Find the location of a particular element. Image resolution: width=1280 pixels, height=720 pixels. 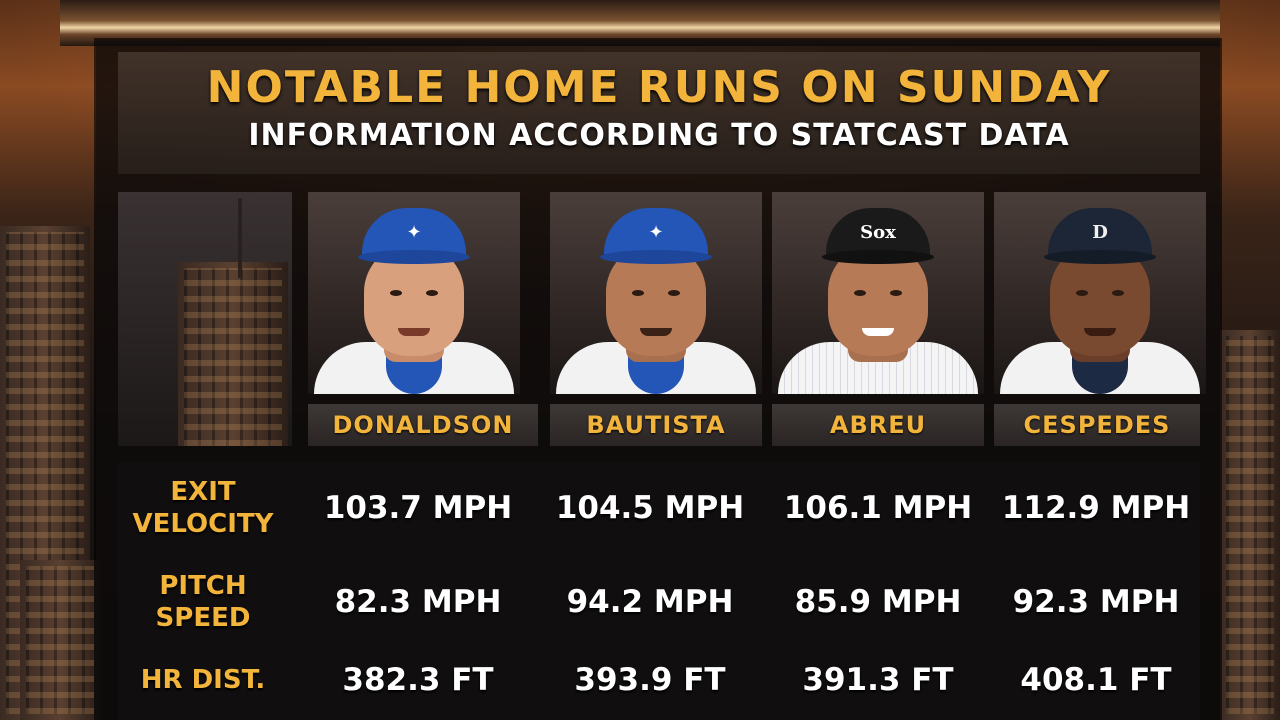

pitch-speed-bautista: 94.2 MPH is located at coordinates (650, 602).